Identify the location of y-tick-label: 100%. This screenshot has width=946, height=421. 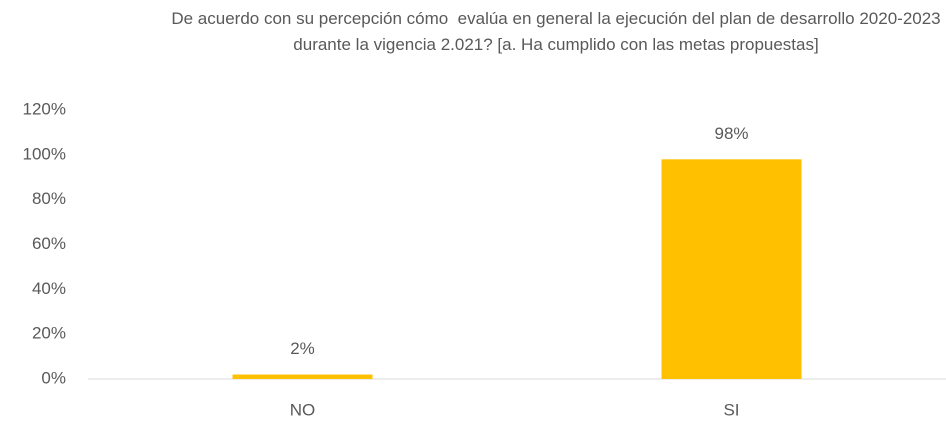
(44, 153).